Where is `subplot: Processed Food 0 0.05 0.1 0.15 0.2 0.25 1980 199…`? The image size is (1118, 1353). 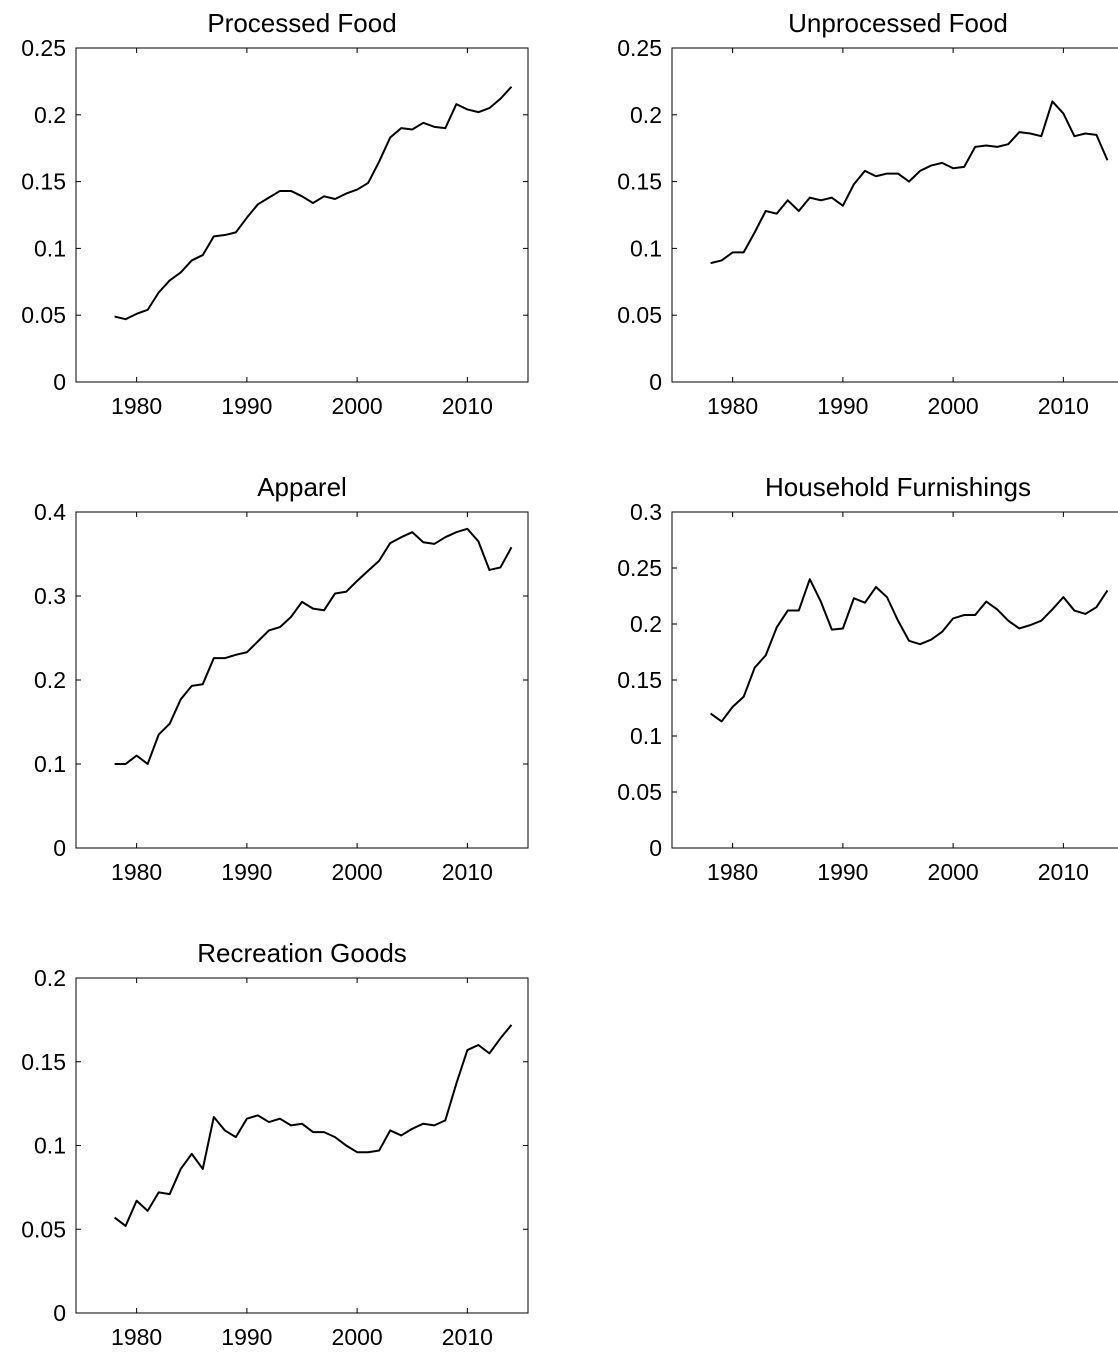 subplot: Processed Food 0 0.05 0.1 0.15 0.2 0.25 1980 199… is located at coordinates (275, 213).